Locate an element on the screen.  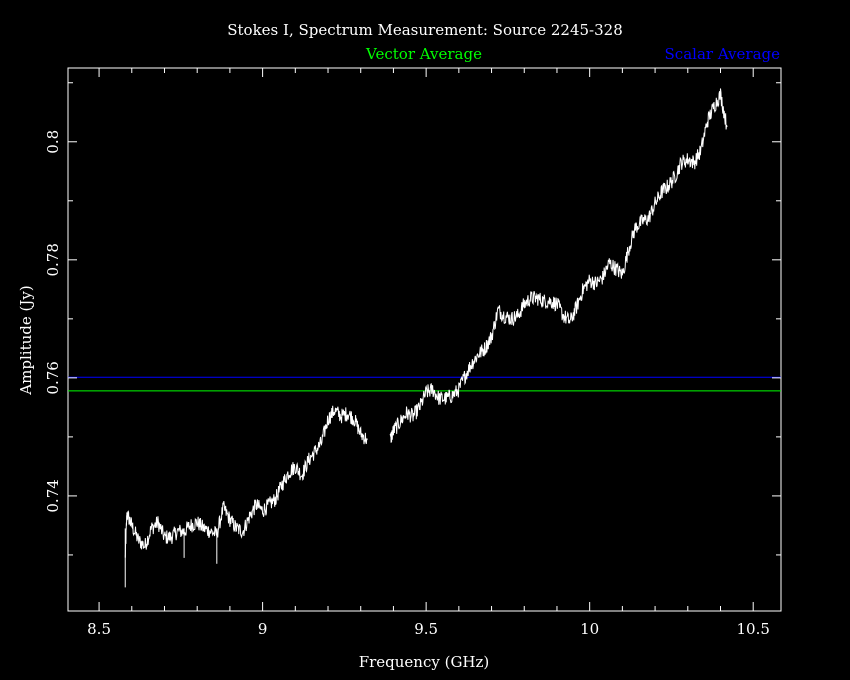
y-tick-label-3: 0.8 is located at coordinates (53, 142).